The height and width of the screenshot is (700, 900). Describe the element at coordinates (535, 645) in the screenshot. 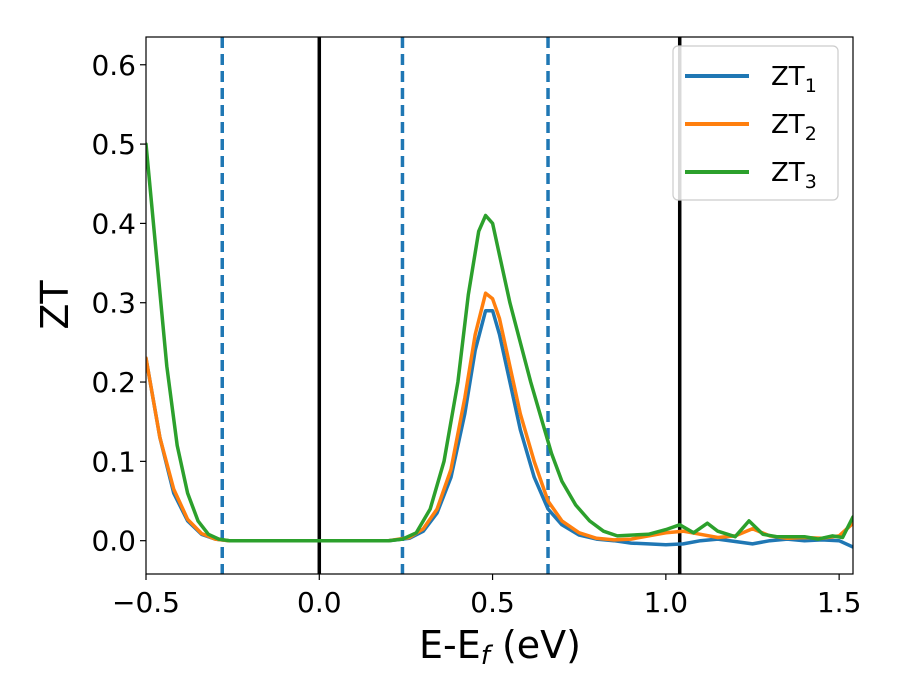

I see `x-axis-title-unit: (eV)` at that location.